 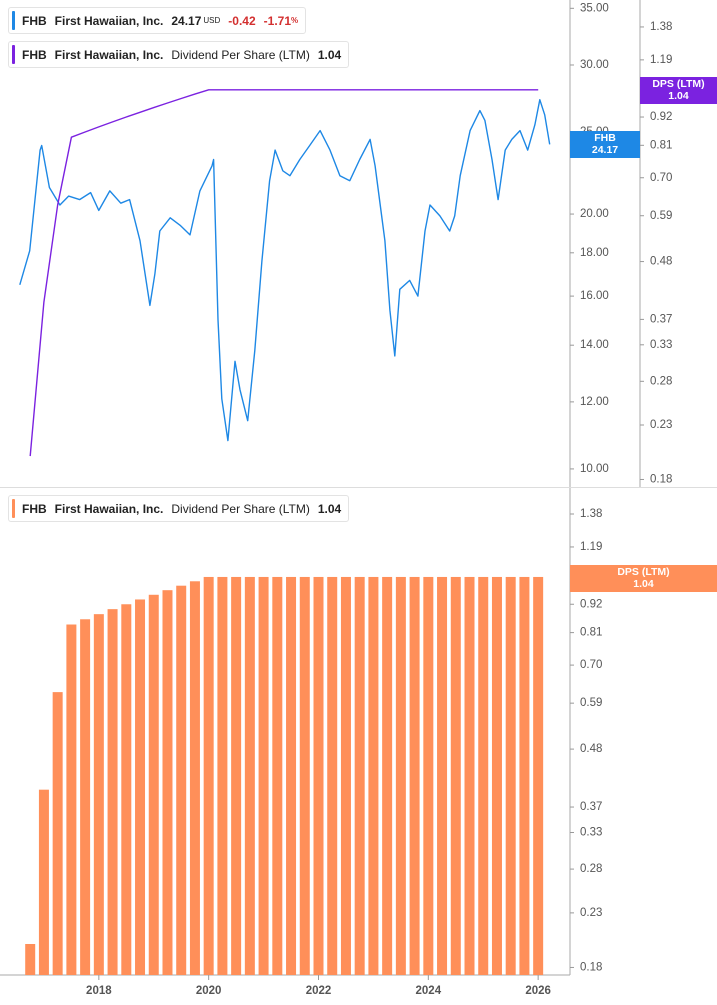 I want to click on x-tick-label: 2018, so click(x=99, y=991).